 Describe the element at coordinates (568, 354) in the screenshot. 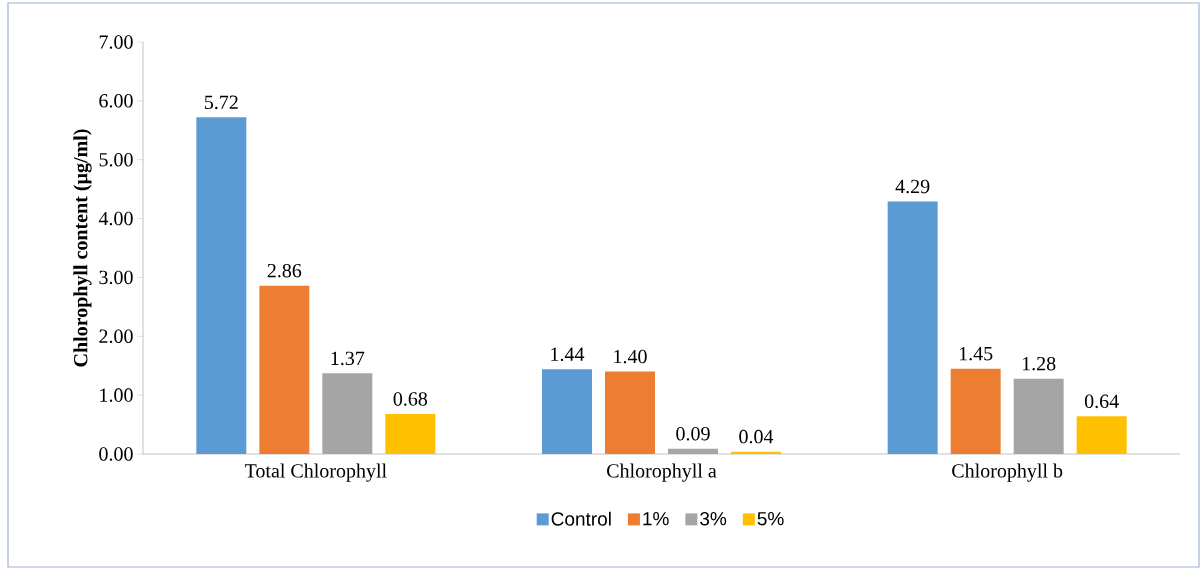

I see `data-label: 1.44` at that location.